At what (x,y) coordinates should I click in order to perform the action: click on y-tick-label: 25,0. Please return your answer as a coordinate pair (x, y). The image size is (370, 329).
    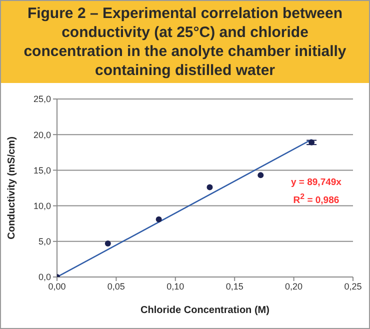
    Looking at the image, I should click on (42, 99).